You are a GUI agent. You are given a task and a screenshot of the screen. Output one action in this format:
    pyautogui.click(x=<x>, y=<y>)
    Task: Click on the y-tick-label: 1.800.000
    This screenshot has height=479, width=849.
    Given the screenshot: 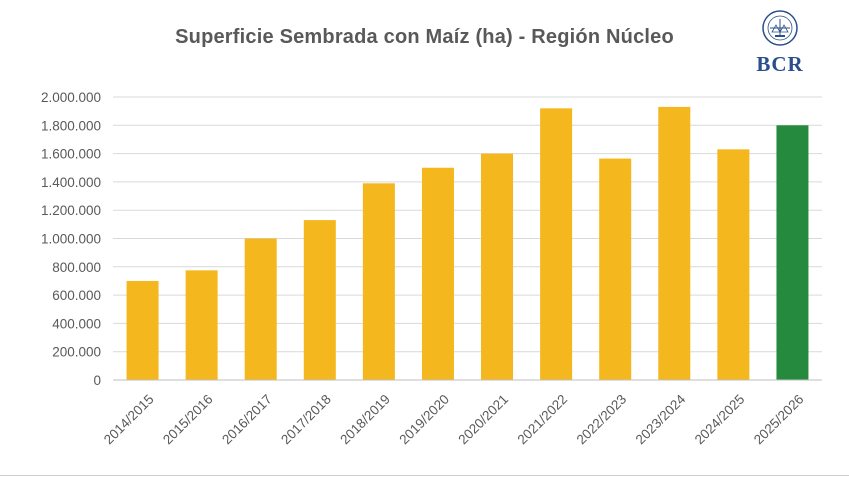 What is the action you would take?
    pyautogui.click(x=71, y=125)
    